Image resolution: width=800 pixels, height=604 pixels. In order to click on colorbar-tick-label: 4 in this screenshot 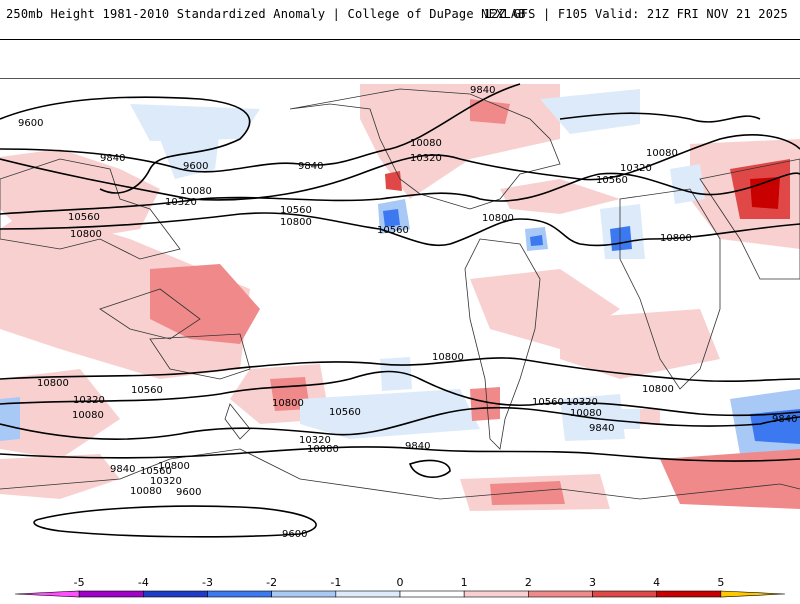, I will do `click(656, 582)`.